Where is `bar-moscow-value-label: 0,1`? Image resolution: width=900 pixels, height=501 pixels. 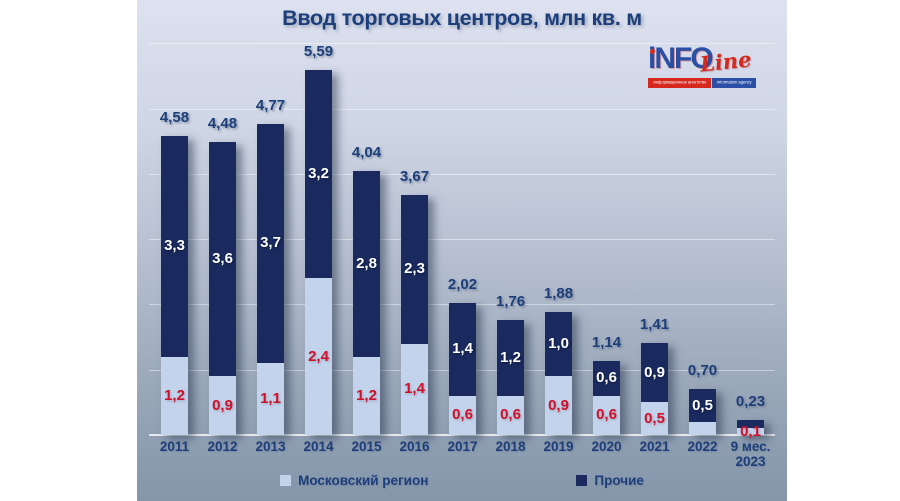 bar-moscow-value-label: 0,1 is located at coordinates (750, 431).